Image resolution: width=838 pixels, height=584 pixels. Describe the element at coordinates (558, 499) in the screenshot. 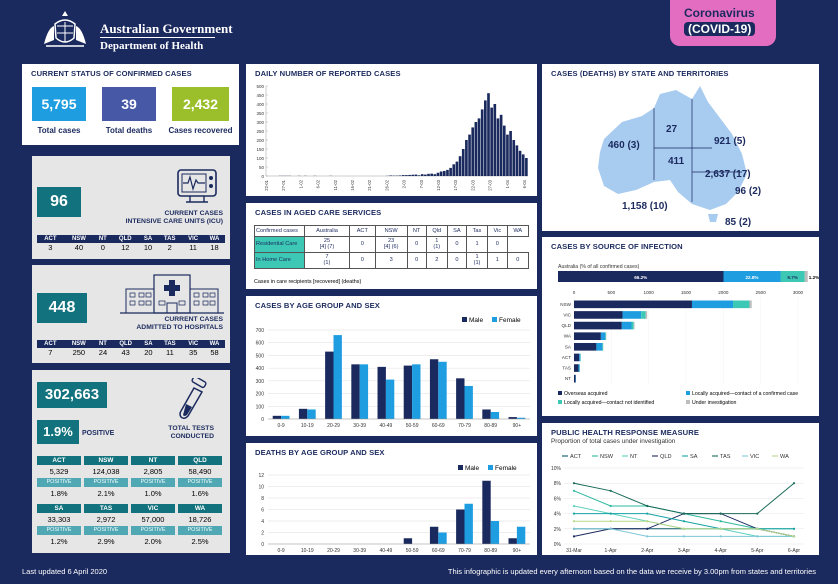

I see `phrm-y-tick: 6%` at that location.